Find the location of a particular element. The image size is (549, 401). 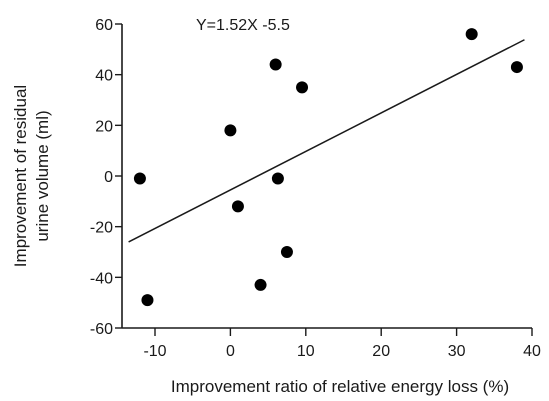

y-tick-label: 60 is located at coordinates (104, 25).